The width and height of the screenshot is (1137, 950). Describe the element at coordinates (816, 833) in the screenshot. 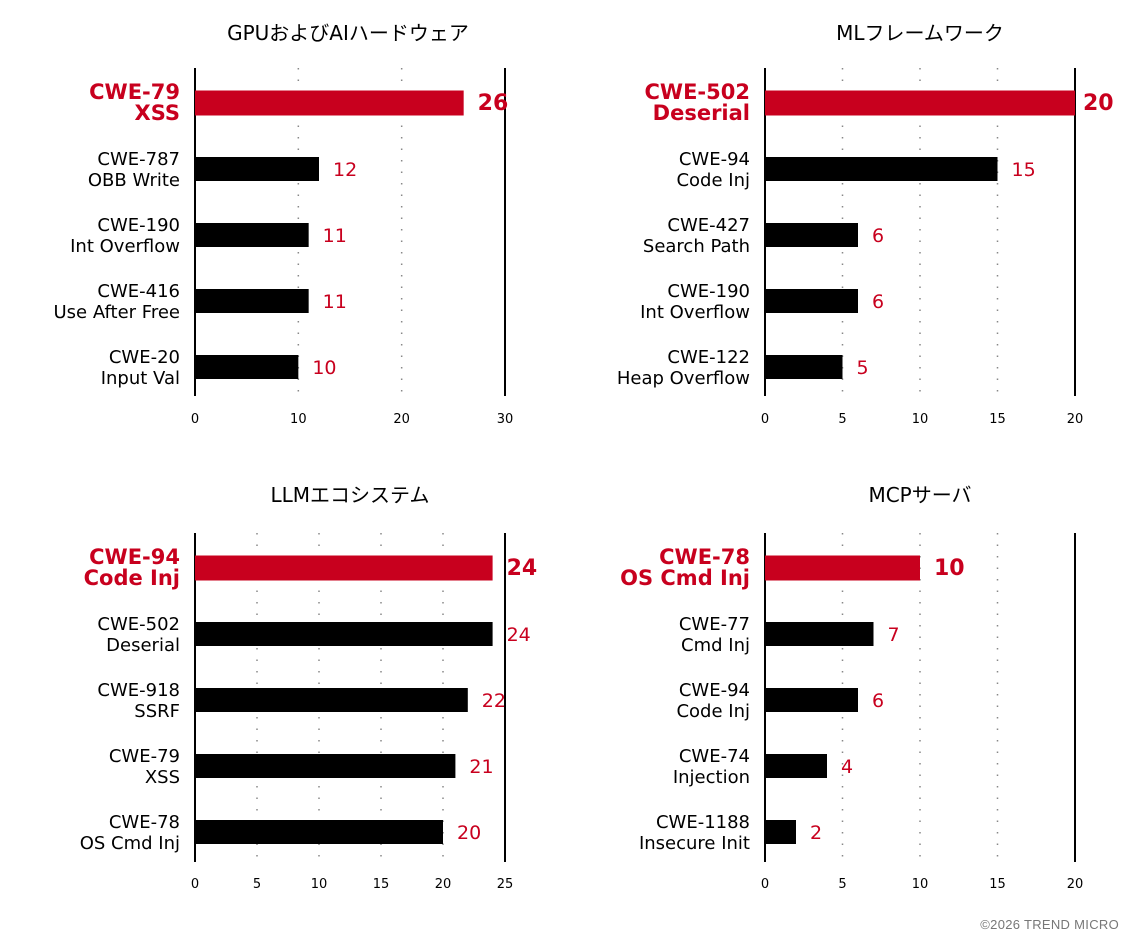

I see `value-label: 2` at that location.